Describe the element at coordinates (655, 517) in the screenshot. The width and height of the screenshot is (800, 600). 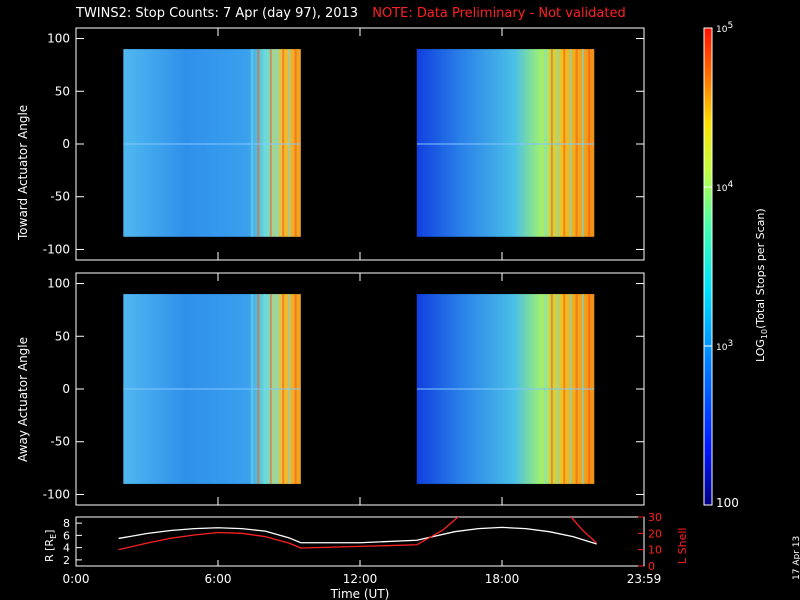
I see `orbit-ytick-right-label: 30` at that location.